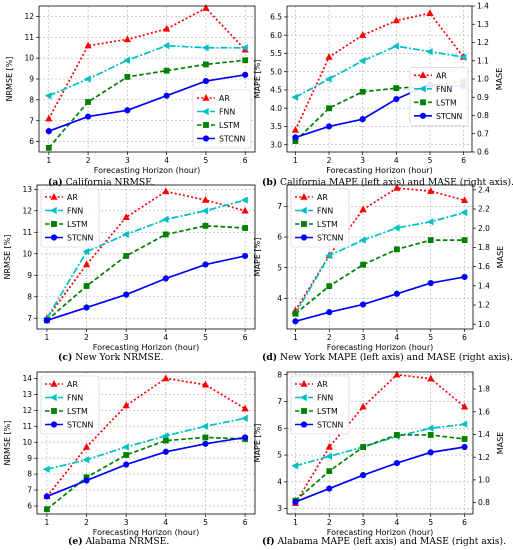 The image size is (513, 550). I want to click on y-tick-label: 4.5, so click(276, 90).